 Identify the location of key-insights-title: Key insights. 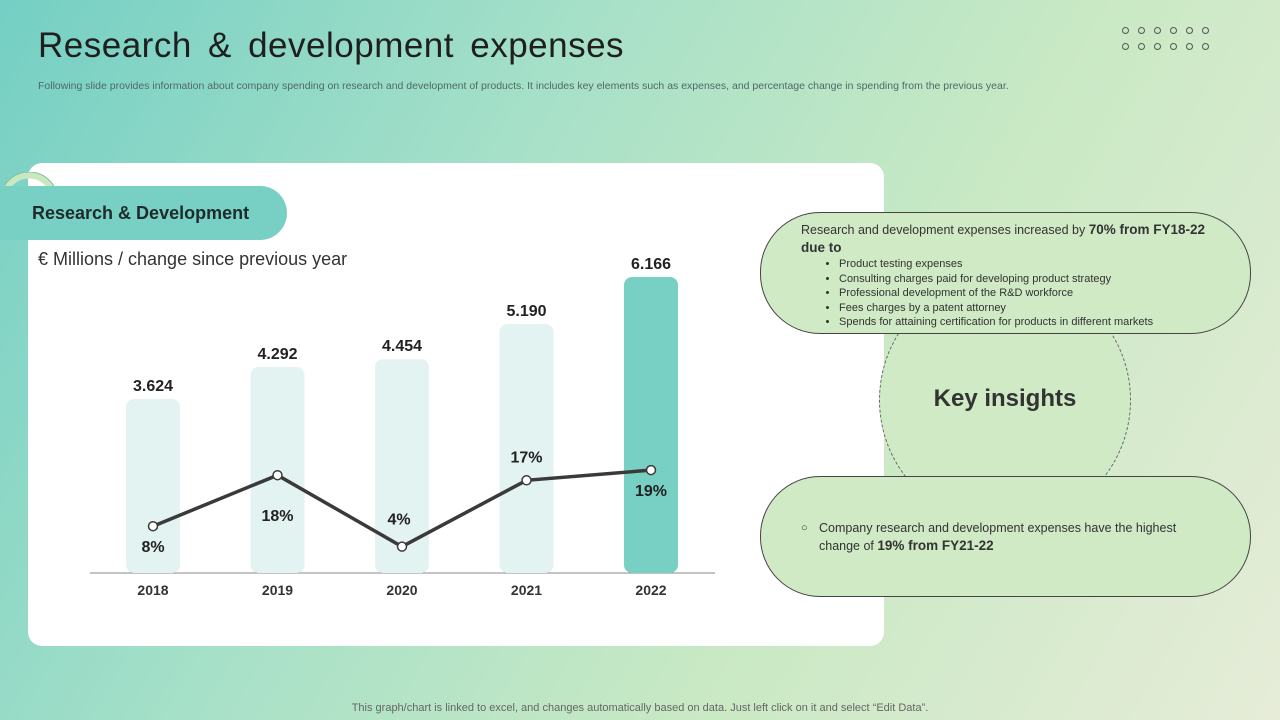
(1005, 398).